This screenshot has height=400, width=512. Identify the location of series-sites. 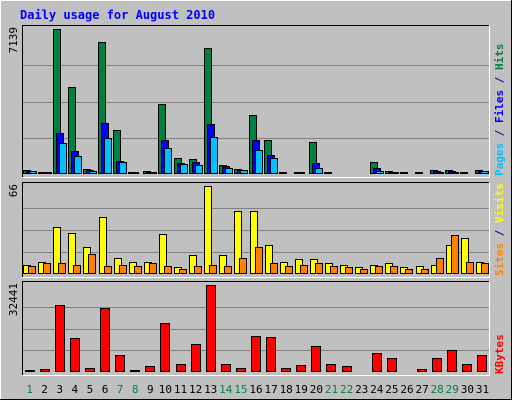
(258, 254).